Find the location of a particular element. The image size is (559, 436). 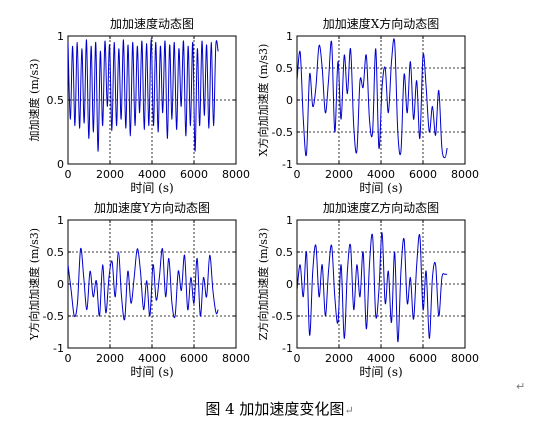

chart-title: 加加速度Y方向动态图 is located at coordinates (152, 207).